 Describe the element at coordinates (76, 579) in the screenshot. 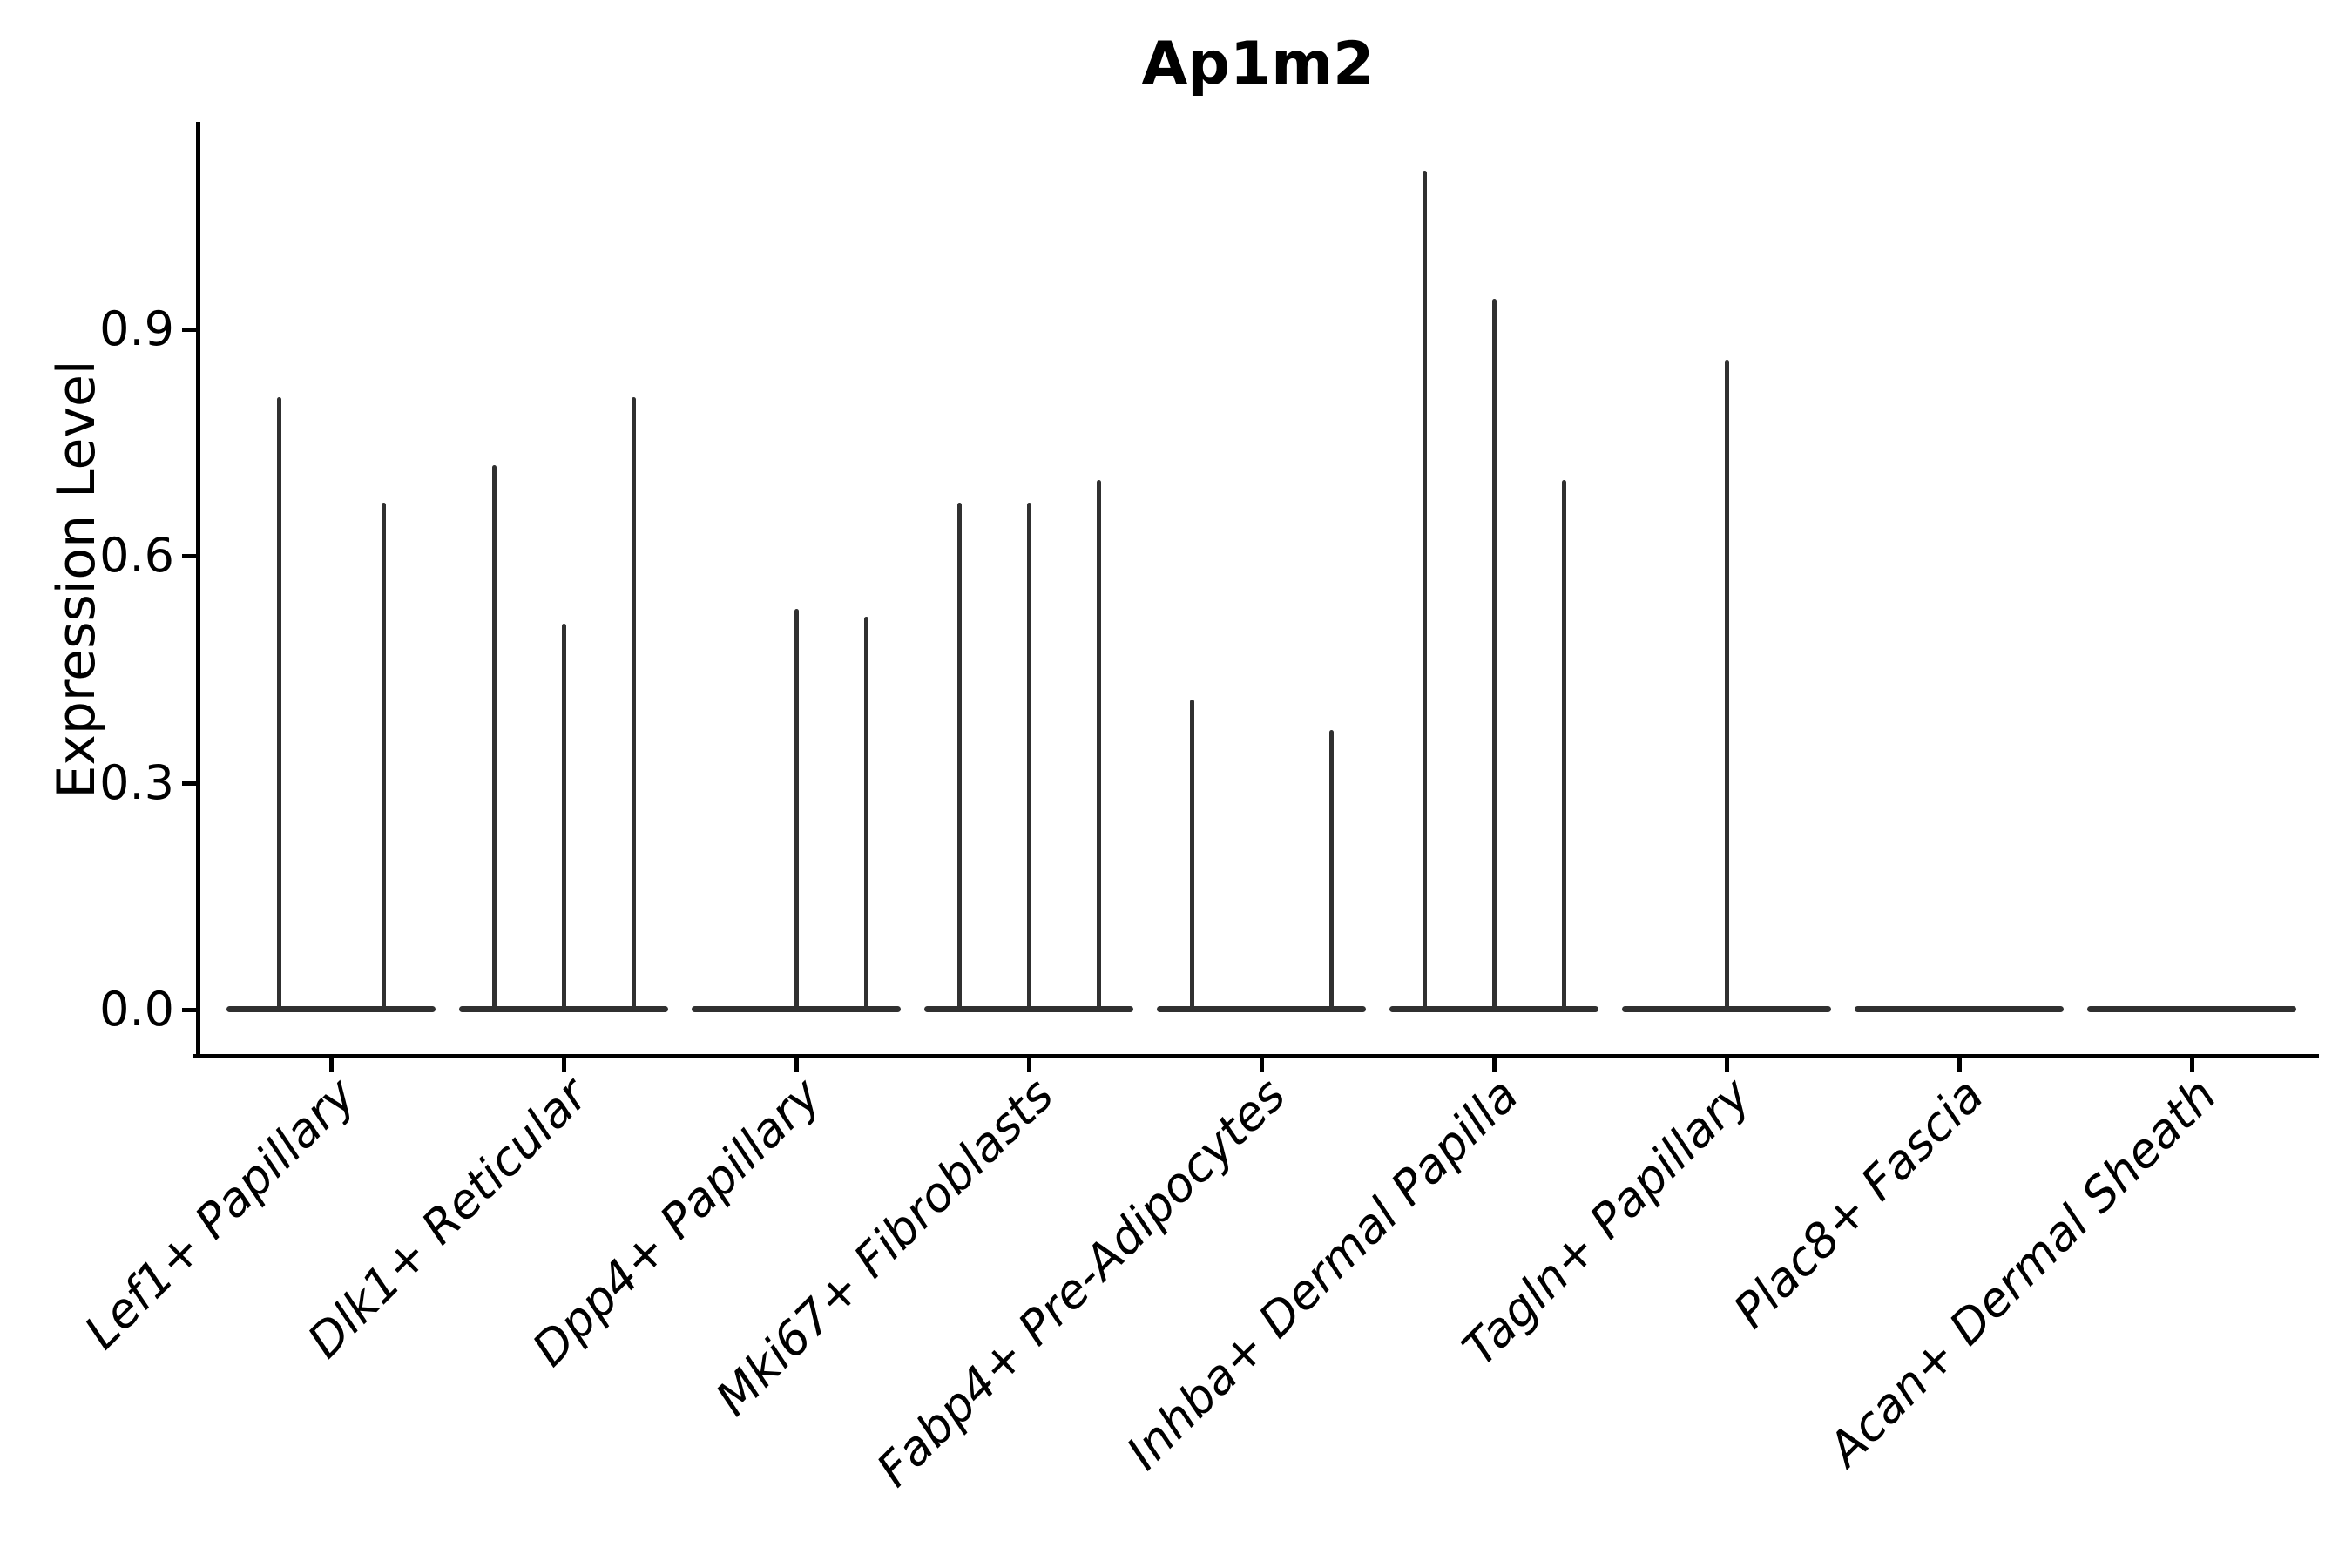

I see `y-axis-label: Expression Level` at that location.